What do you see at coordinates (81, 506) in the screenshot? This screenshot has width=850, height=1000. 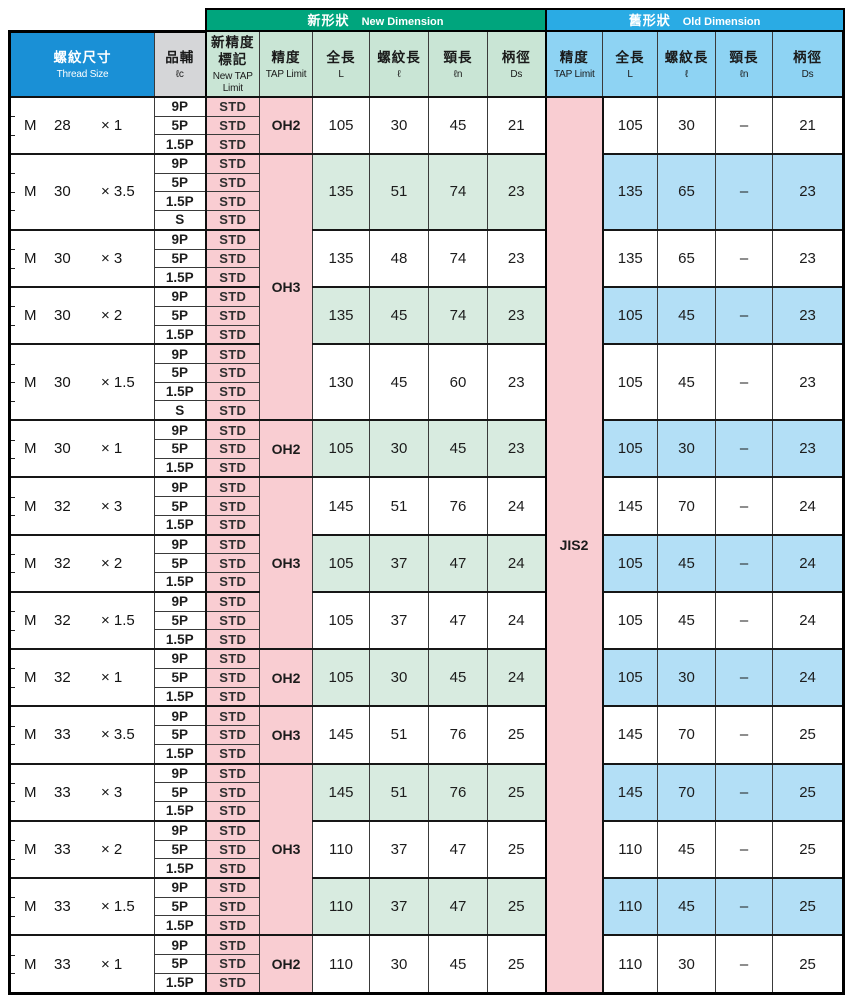 I see `thread-size-cell: M 32 × 3` at bounding box center [81, 506].